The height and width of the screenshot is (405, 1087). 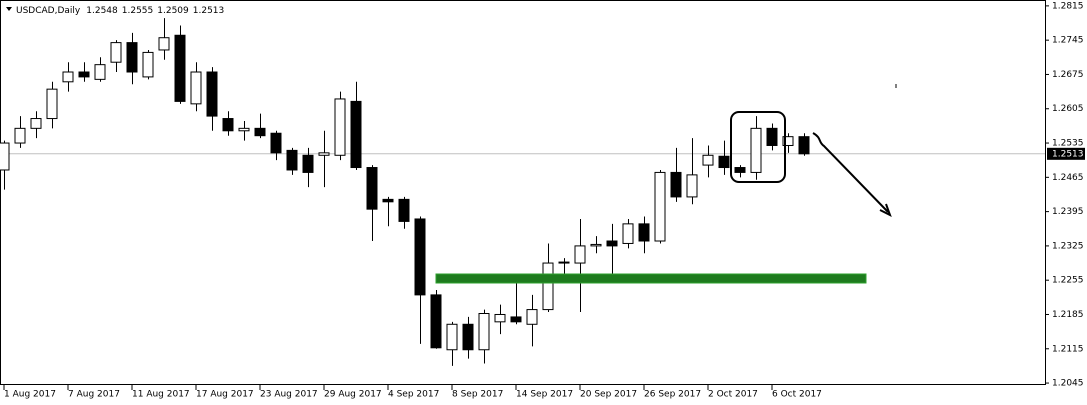 I want to click on x-tick-label: 20 Sep 2017, so click(x=608, y=395).